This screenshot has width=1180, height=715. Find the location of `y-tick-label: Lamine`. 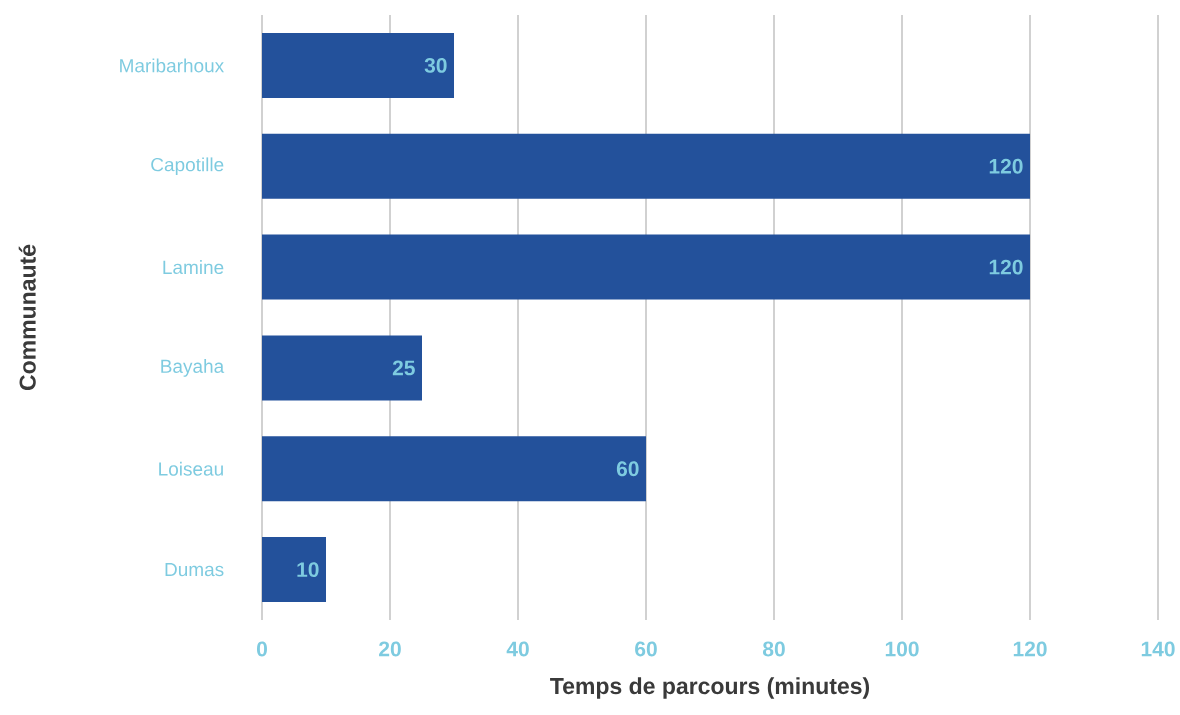

y-tick-label: Lamine is located at coordinates (193, 267).